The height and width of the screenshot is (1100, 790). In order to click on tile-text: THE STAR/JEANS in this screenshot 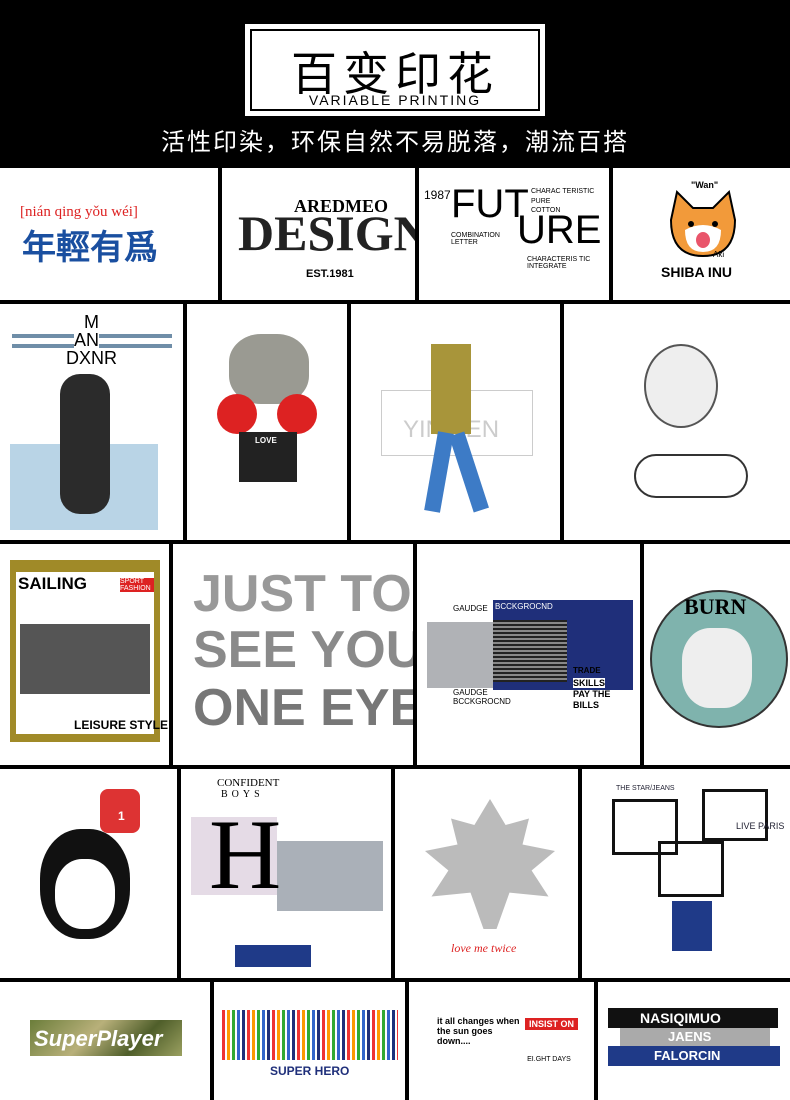, I will do `click(645, 788)`.